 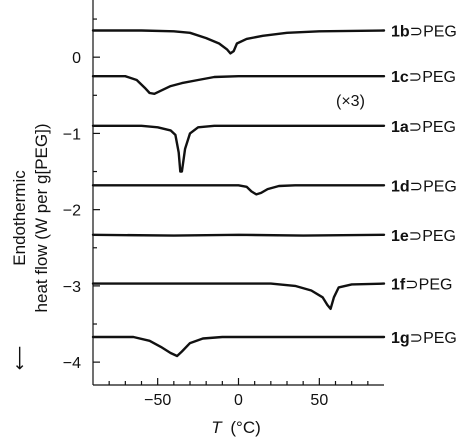 What do you see at coordinates (400, 236) in the screenshot?
I see `series-label-id: 1e` at bounding box center [400, 236].